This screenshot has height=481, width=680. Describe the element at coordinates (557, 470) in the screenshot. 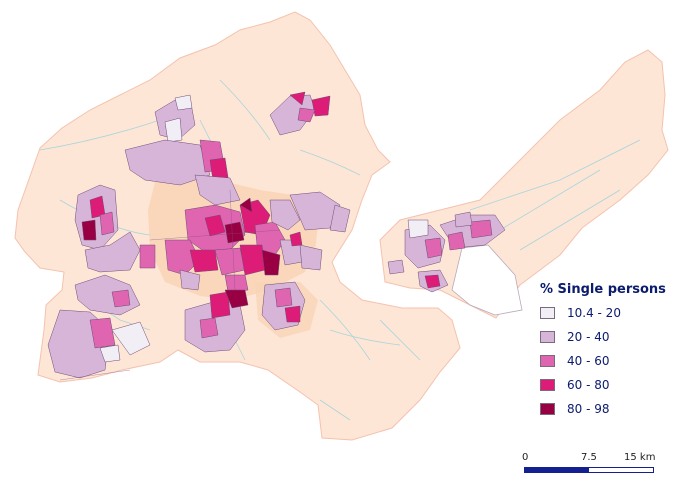

I see `scale-segment-filled` at that location.